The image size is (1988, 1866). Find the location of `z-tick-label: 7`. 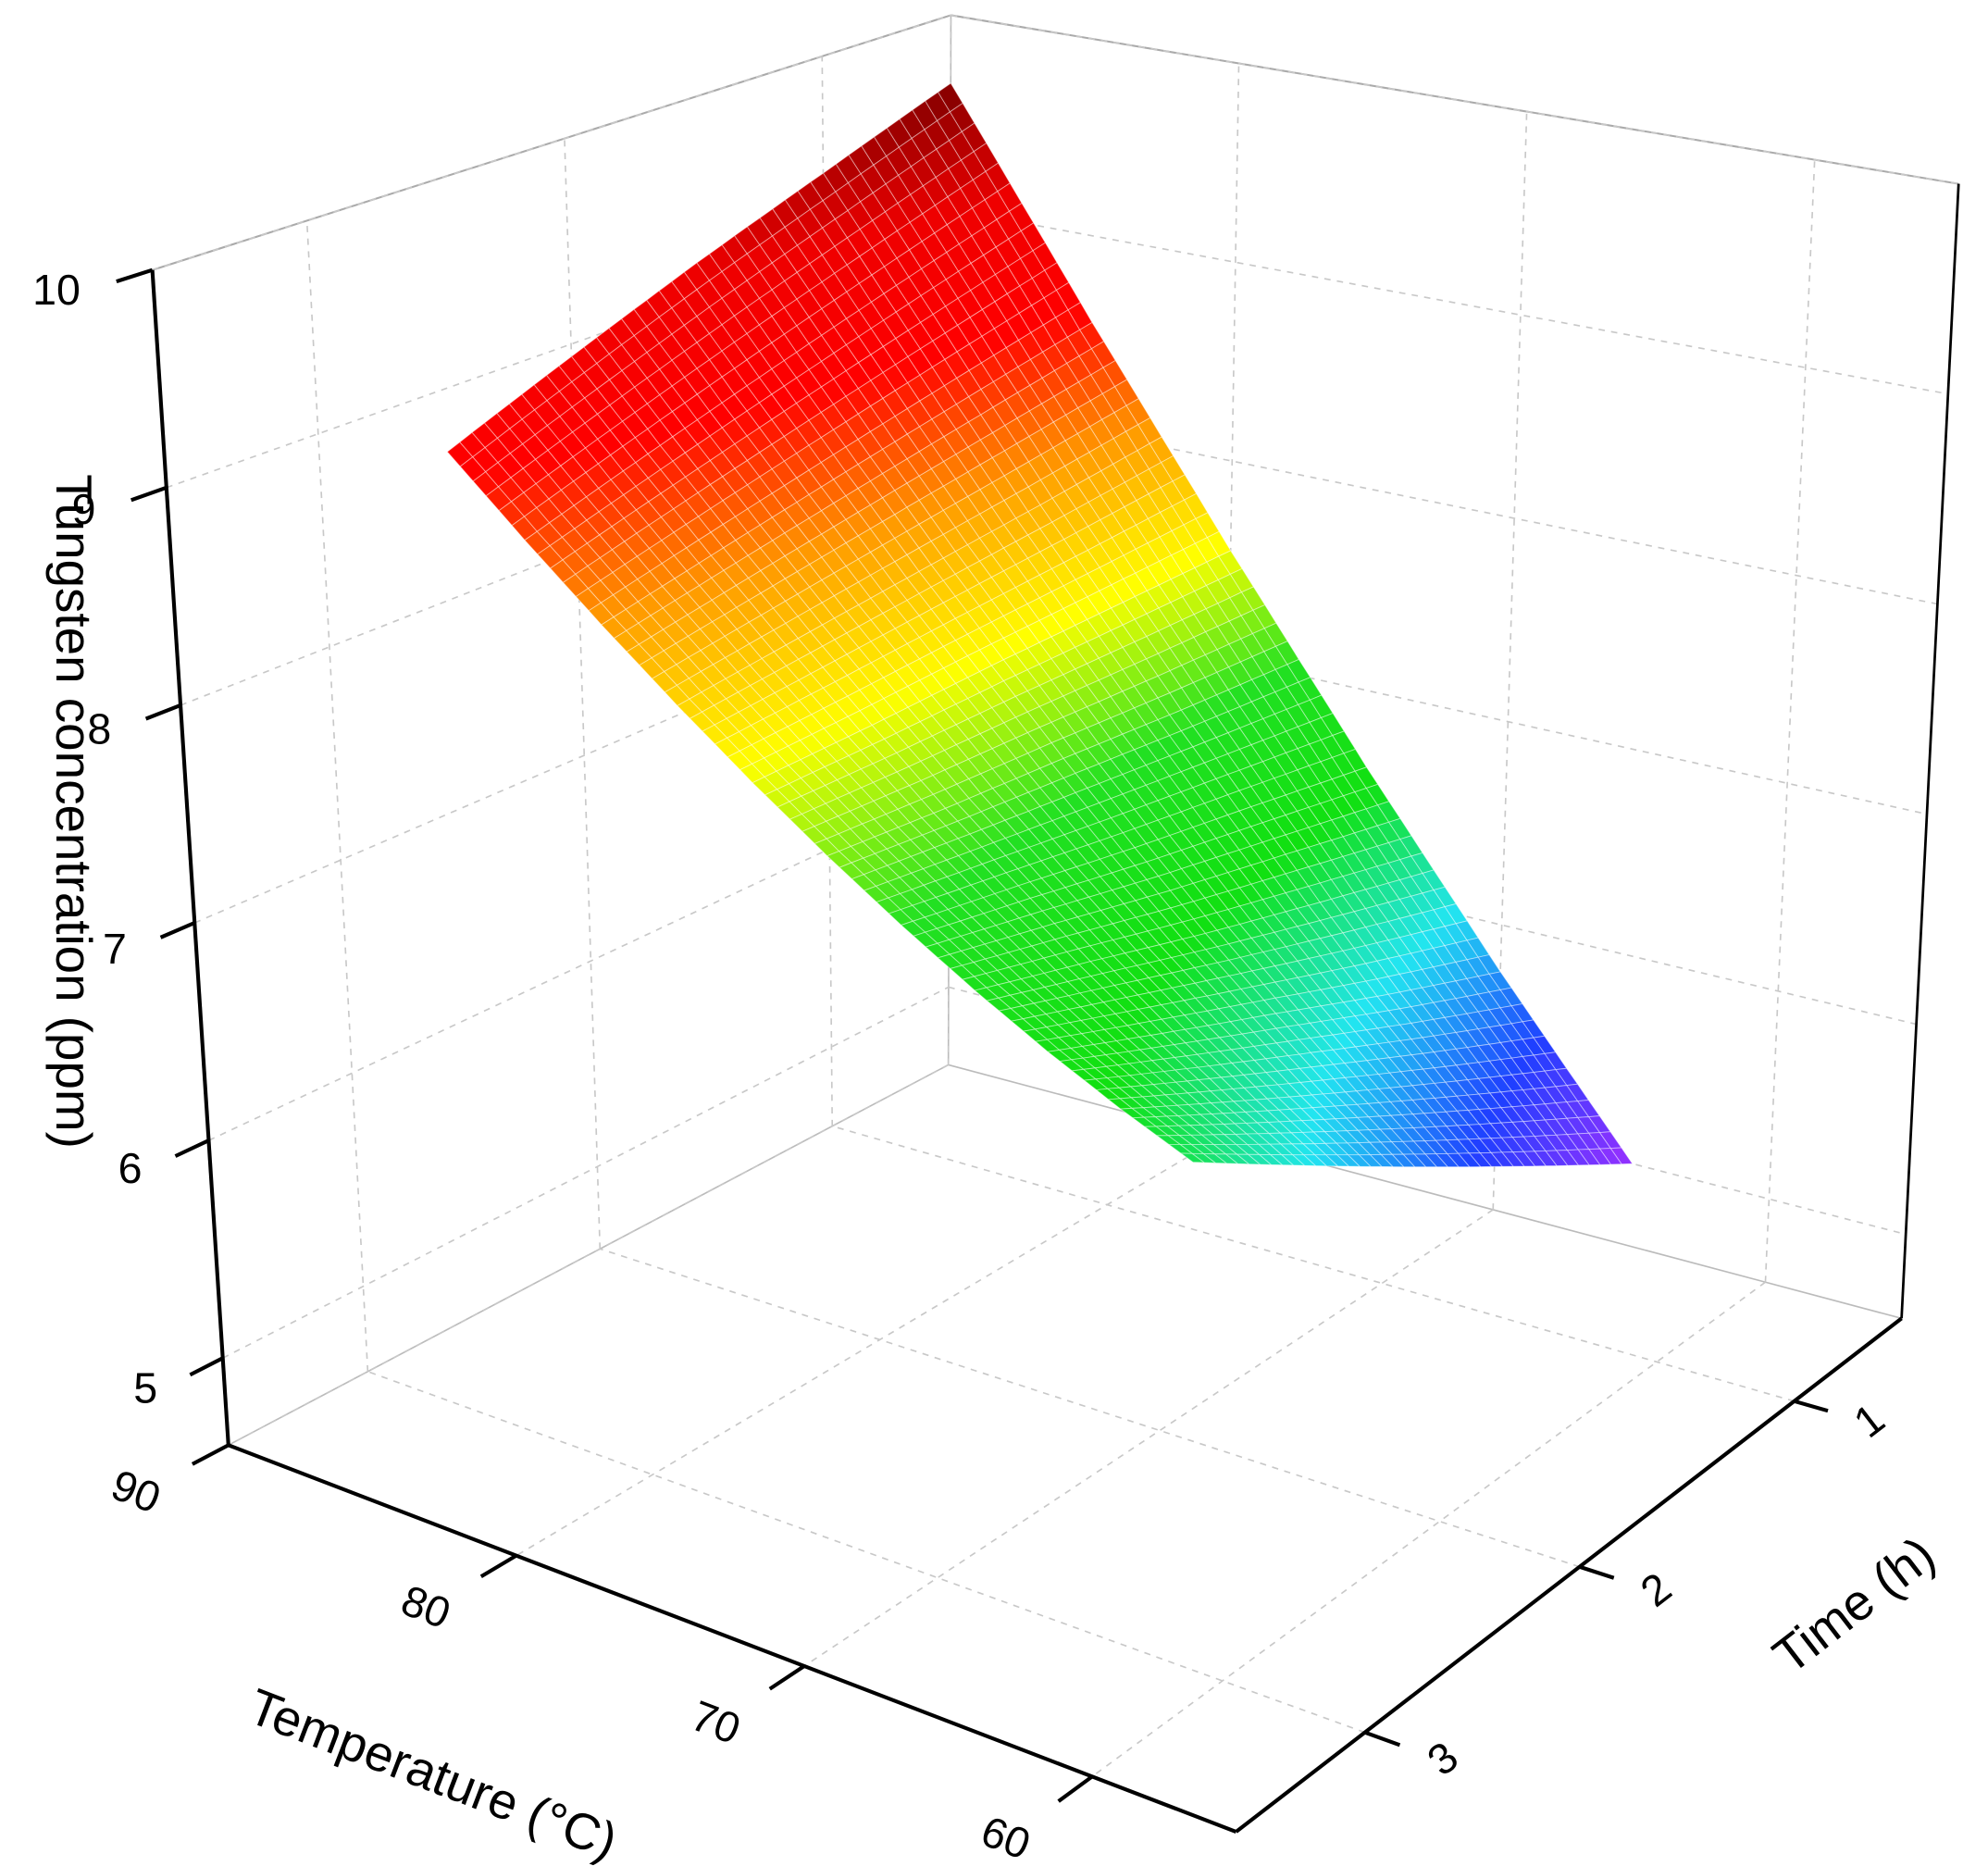

z-tick-label: 7 is located at coordinates (115, 949).